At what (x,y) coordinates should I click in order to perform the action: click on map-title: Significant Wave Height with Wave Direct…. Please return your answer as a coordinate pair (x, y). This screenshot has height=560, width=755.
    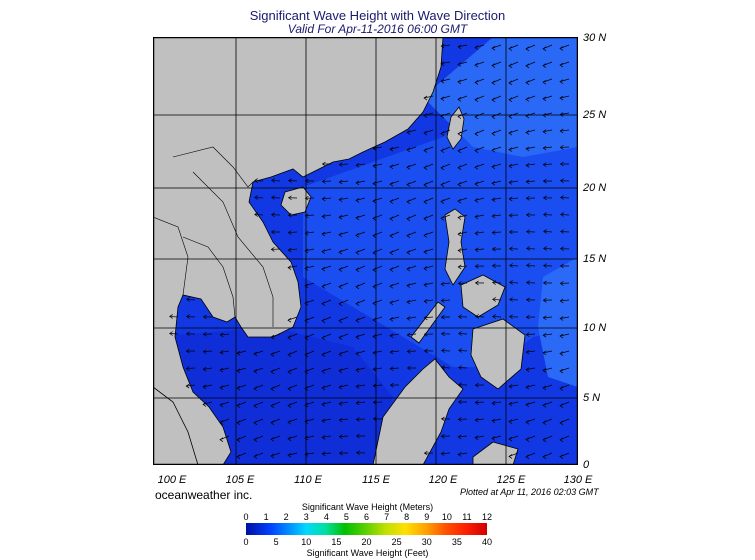
    Looking at the image, I should click on (377, 15).